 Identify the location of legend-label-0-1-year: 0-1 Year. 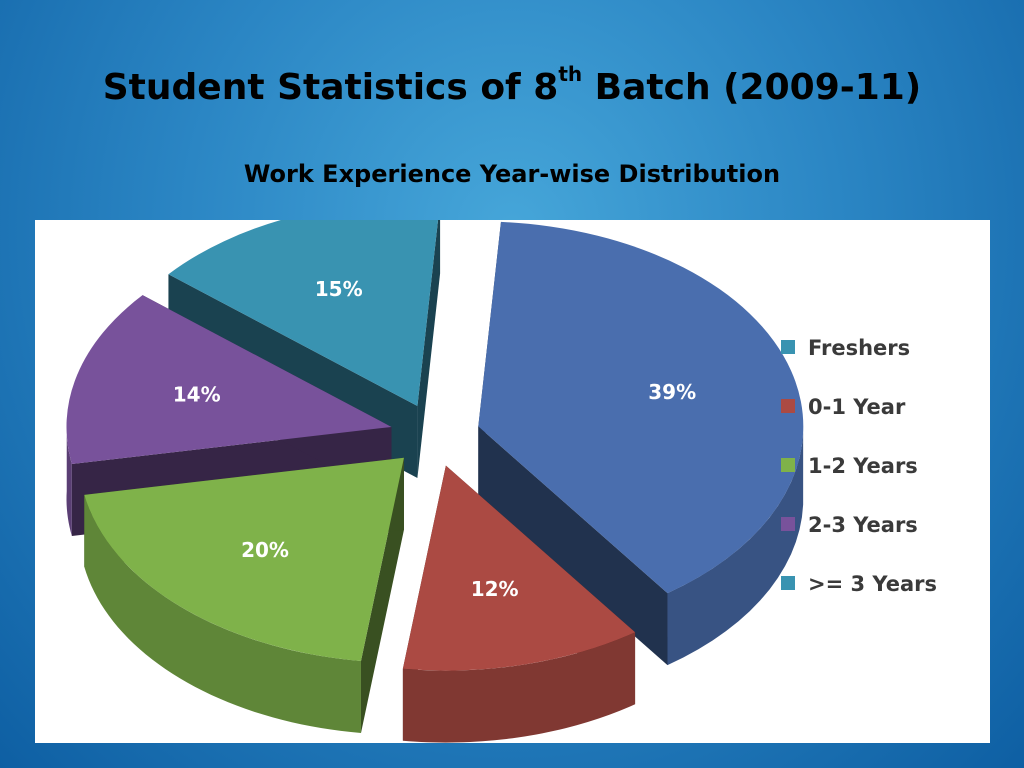
(857, 407).